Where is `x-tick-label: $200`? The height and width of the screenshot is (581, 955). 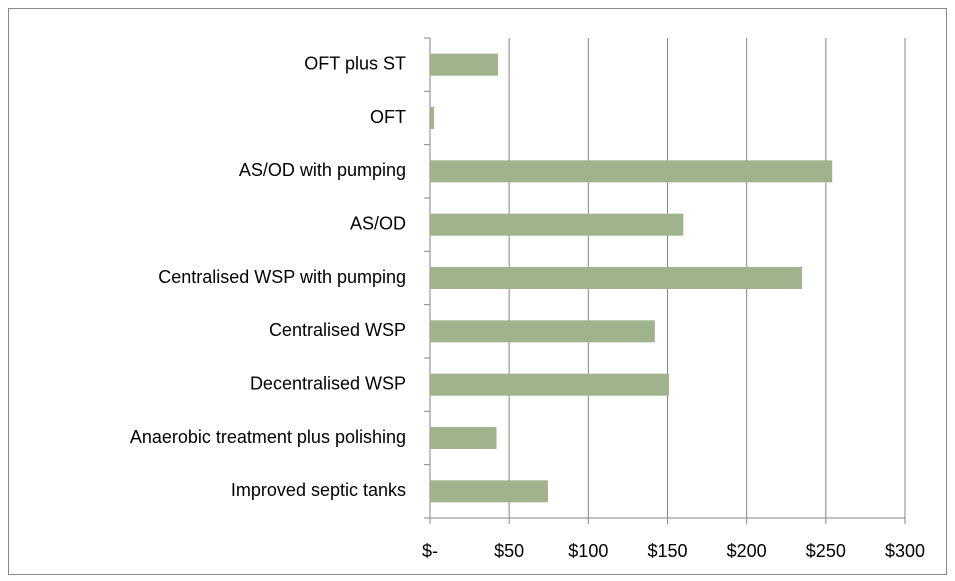
x-tick-label: $200 is located at coordinates (747, 551).